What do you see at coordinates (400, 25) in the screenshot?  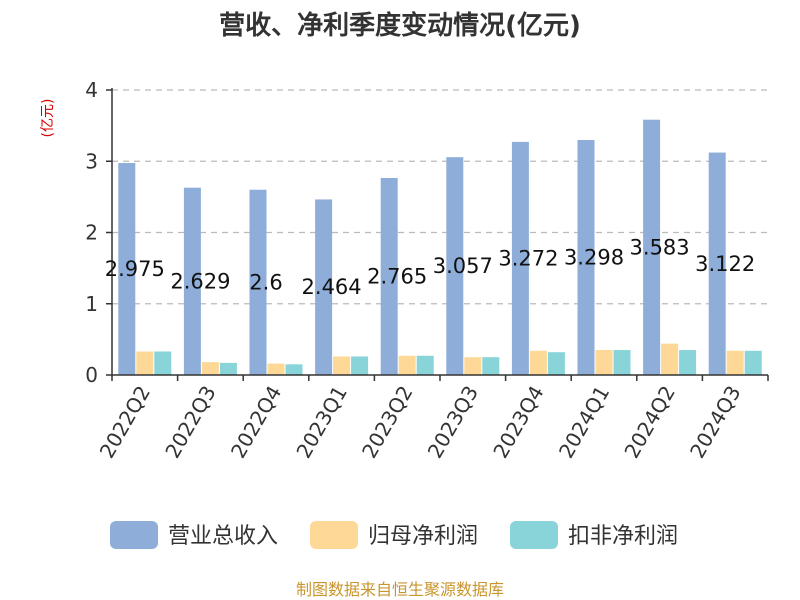 I see `chart-title: 营收、净利季度变动情况(亿元)` at bounding box center [400, 25].